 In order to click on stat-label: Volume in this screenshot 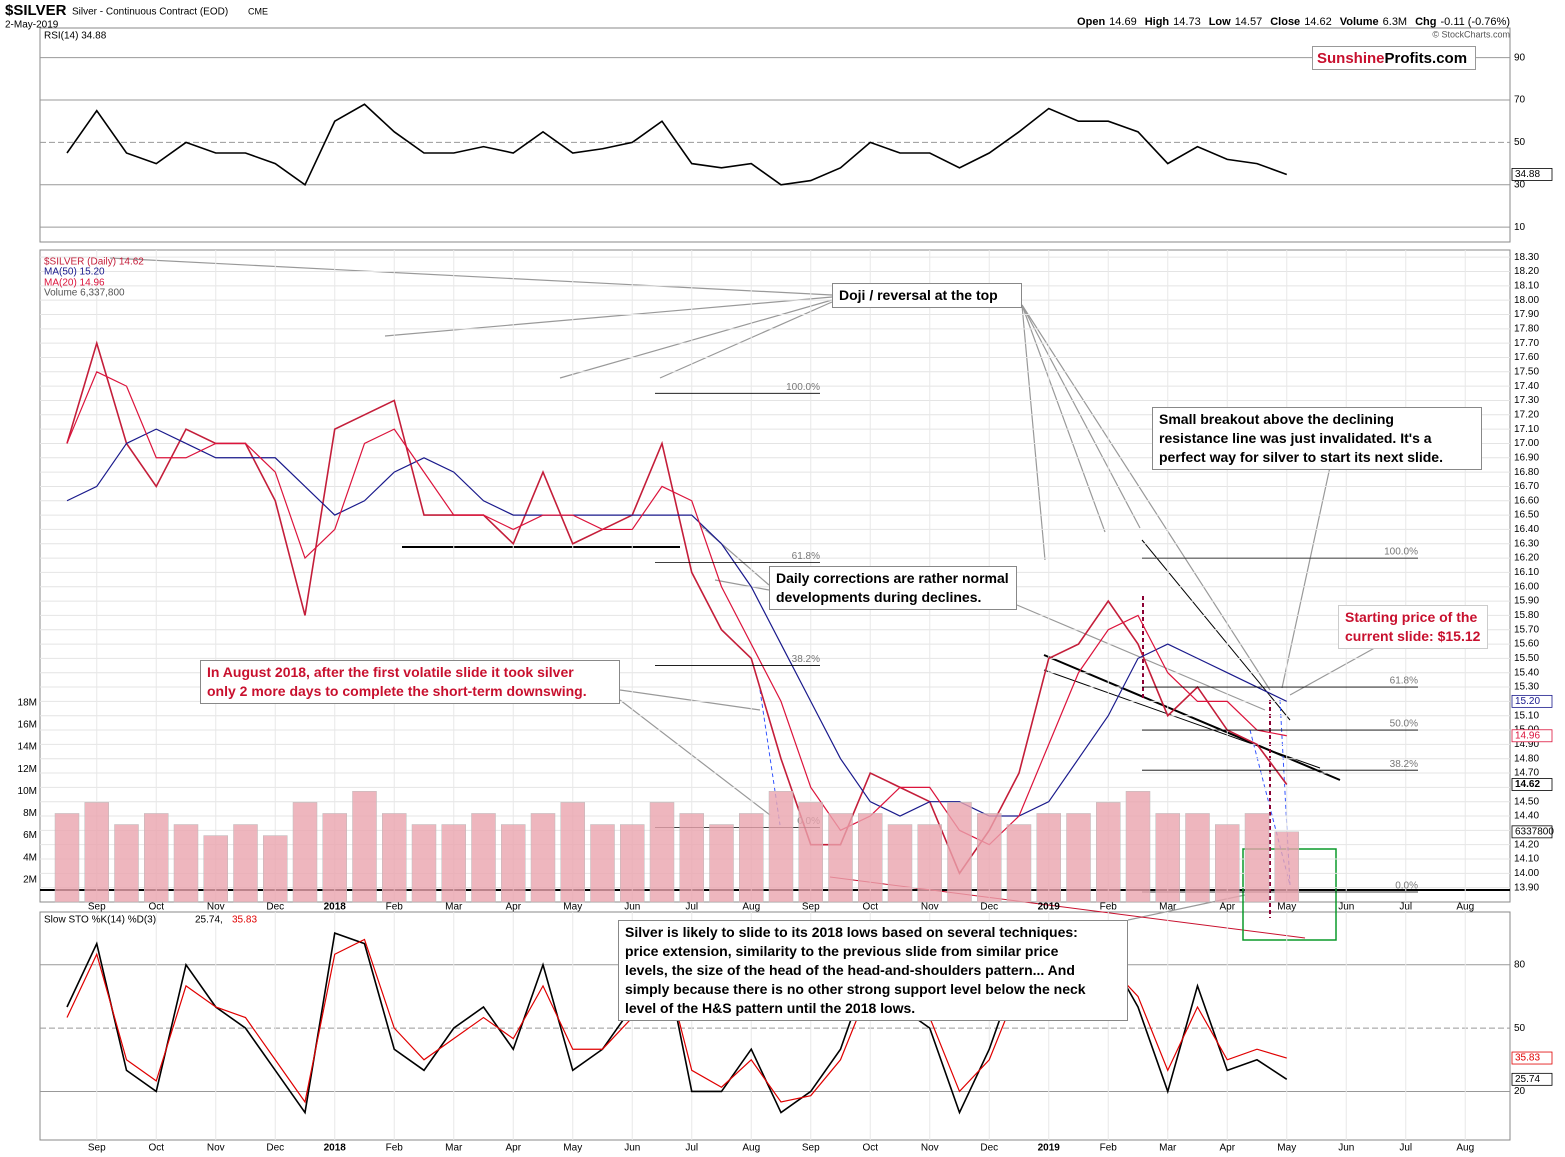, I will do `click(1359, 22)`.